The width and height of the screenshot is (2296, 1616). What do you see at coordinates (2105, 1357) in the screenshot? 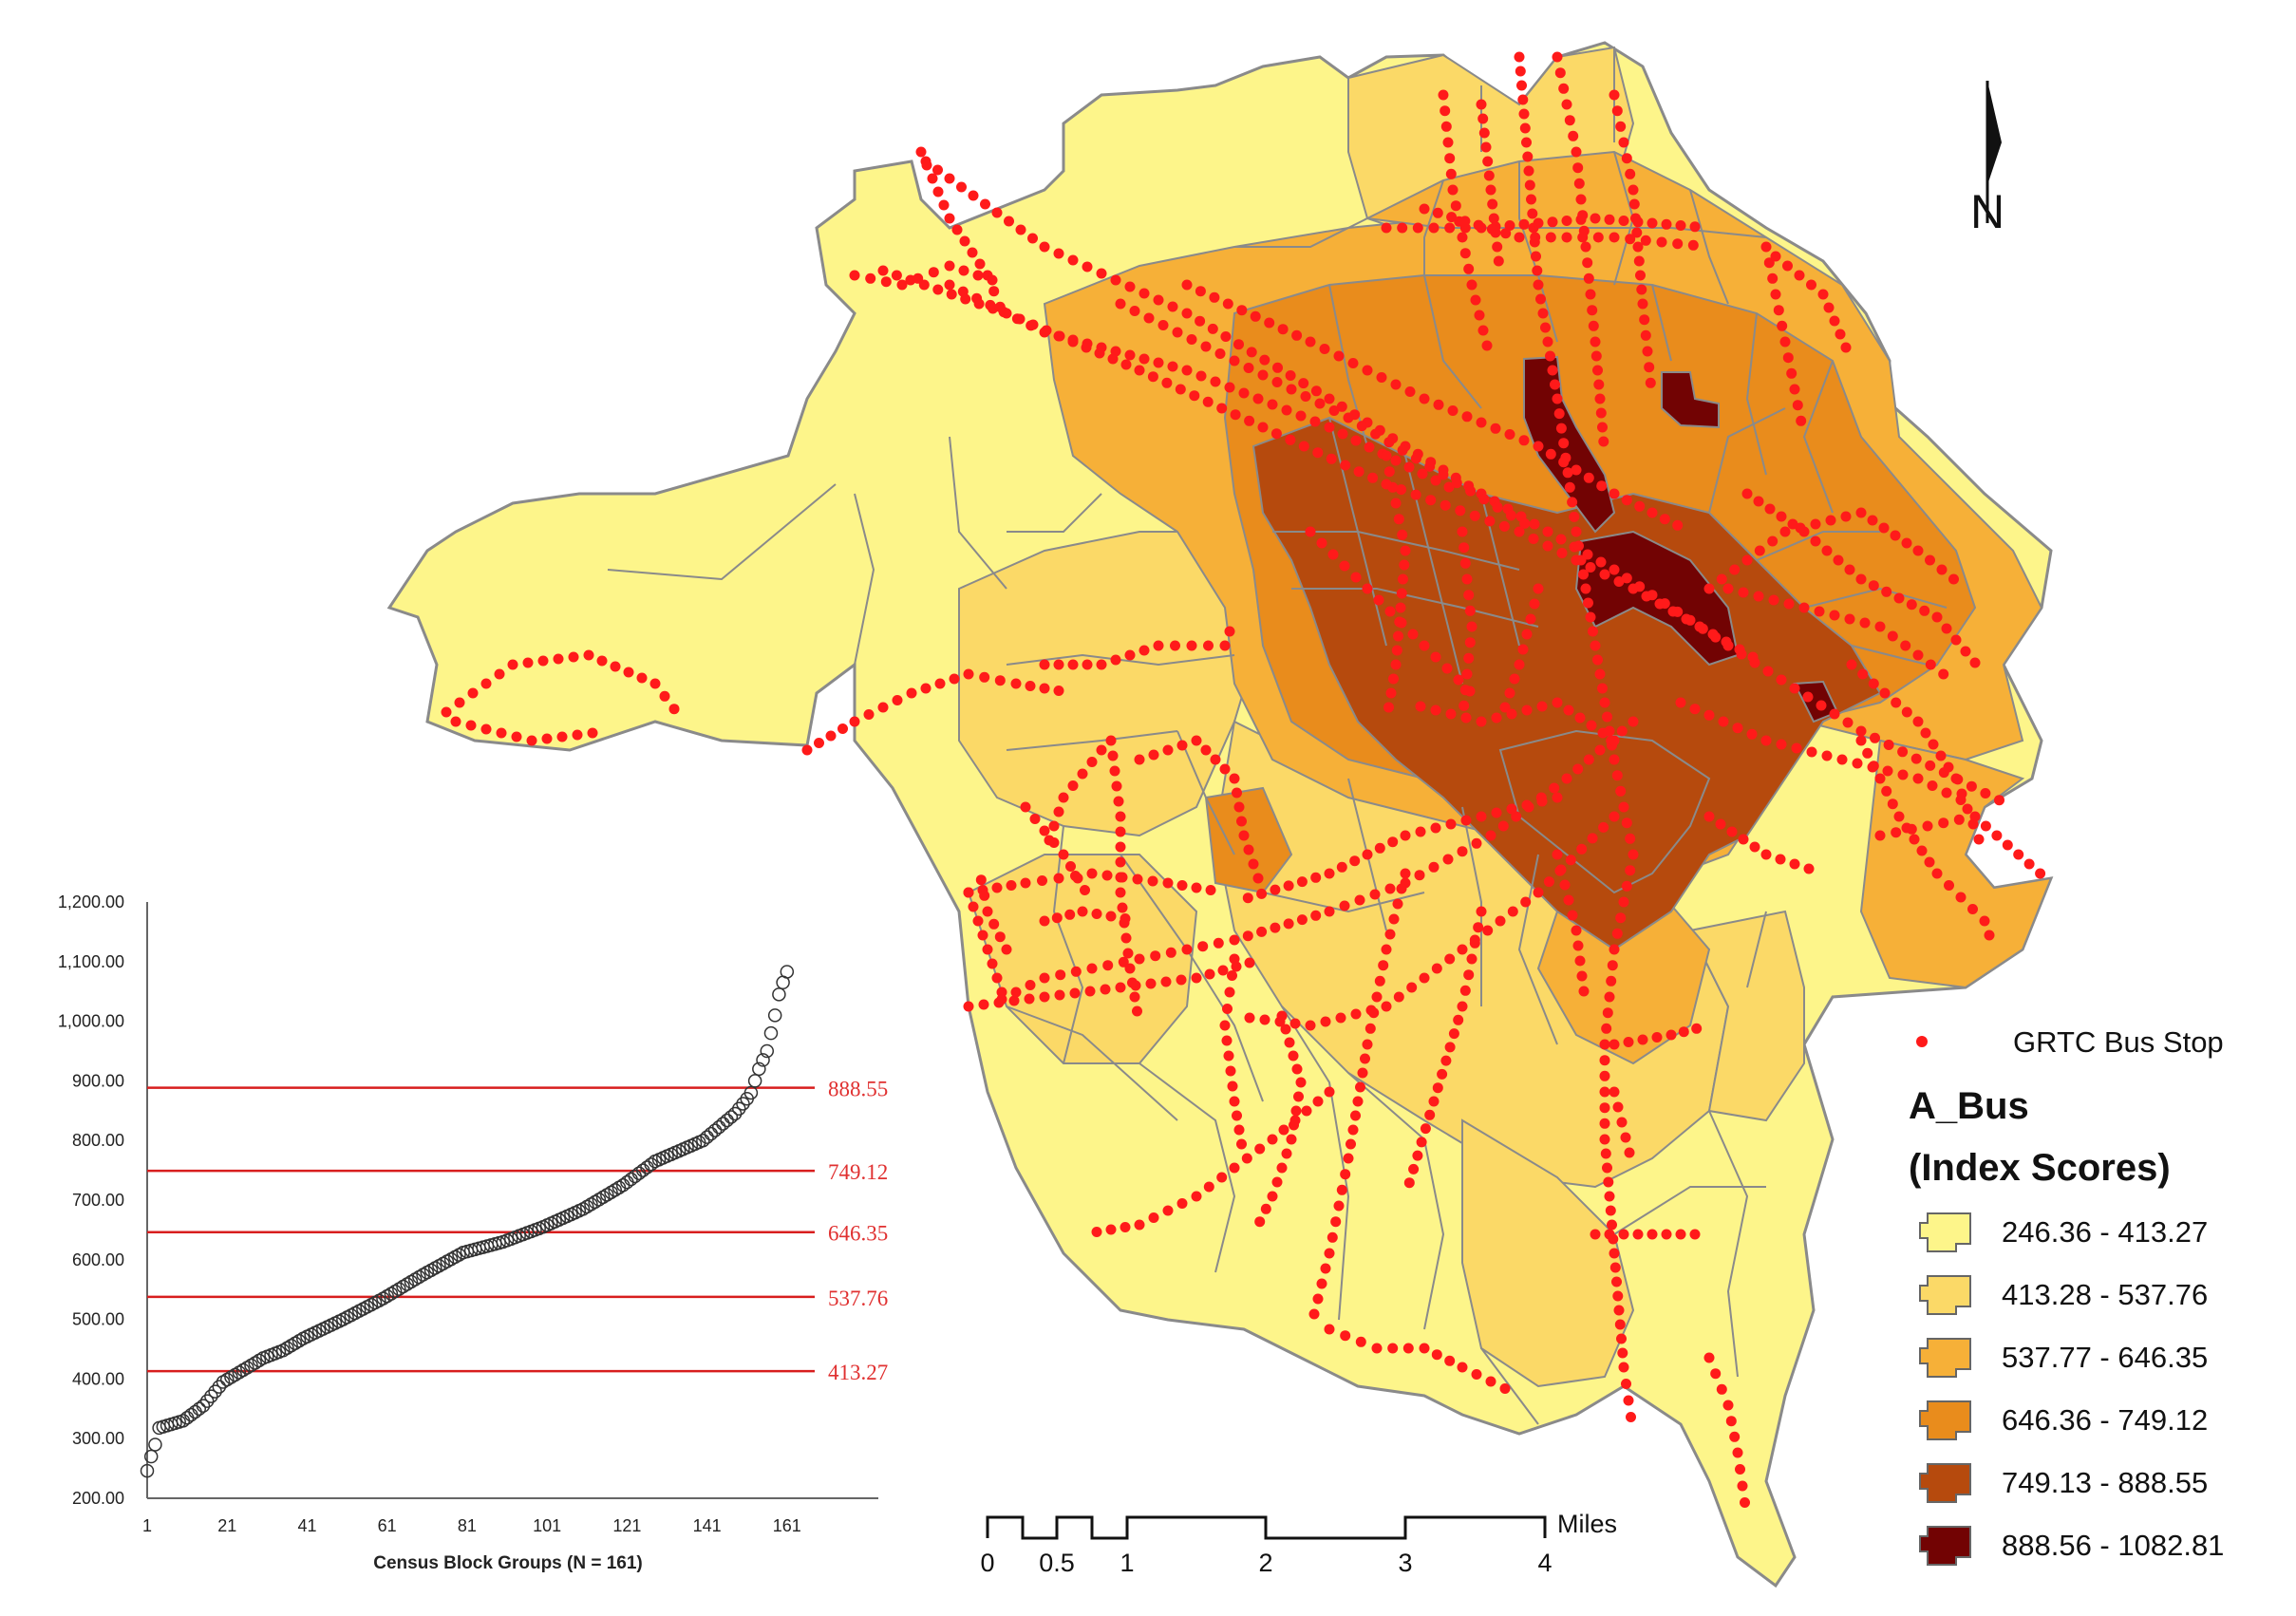
I see `legend-class-label-3: 537.77 - 646.35` at bounding box center [2105, 1357].